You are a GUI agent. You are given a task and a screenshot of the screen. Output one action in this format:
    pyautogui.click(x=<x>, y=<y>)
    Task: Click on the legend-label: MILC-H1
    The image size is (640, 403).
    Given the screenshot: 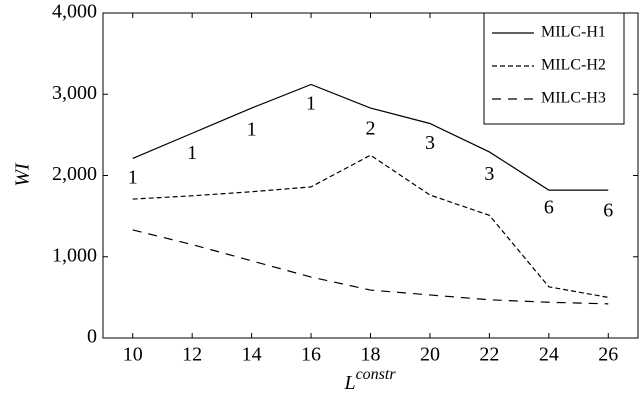 What is the action you would take?
    pyautogui.click(x=573, y=32)
    